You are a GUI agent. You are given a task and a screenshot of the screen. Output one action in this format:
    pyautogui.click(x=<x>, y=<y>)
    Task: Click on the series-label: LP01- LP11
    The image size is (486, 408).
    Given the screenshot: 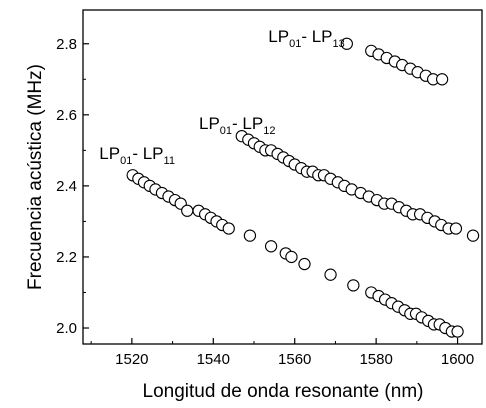 What is the action you would take?
    pyautogui.click(x=137, y=155)
    